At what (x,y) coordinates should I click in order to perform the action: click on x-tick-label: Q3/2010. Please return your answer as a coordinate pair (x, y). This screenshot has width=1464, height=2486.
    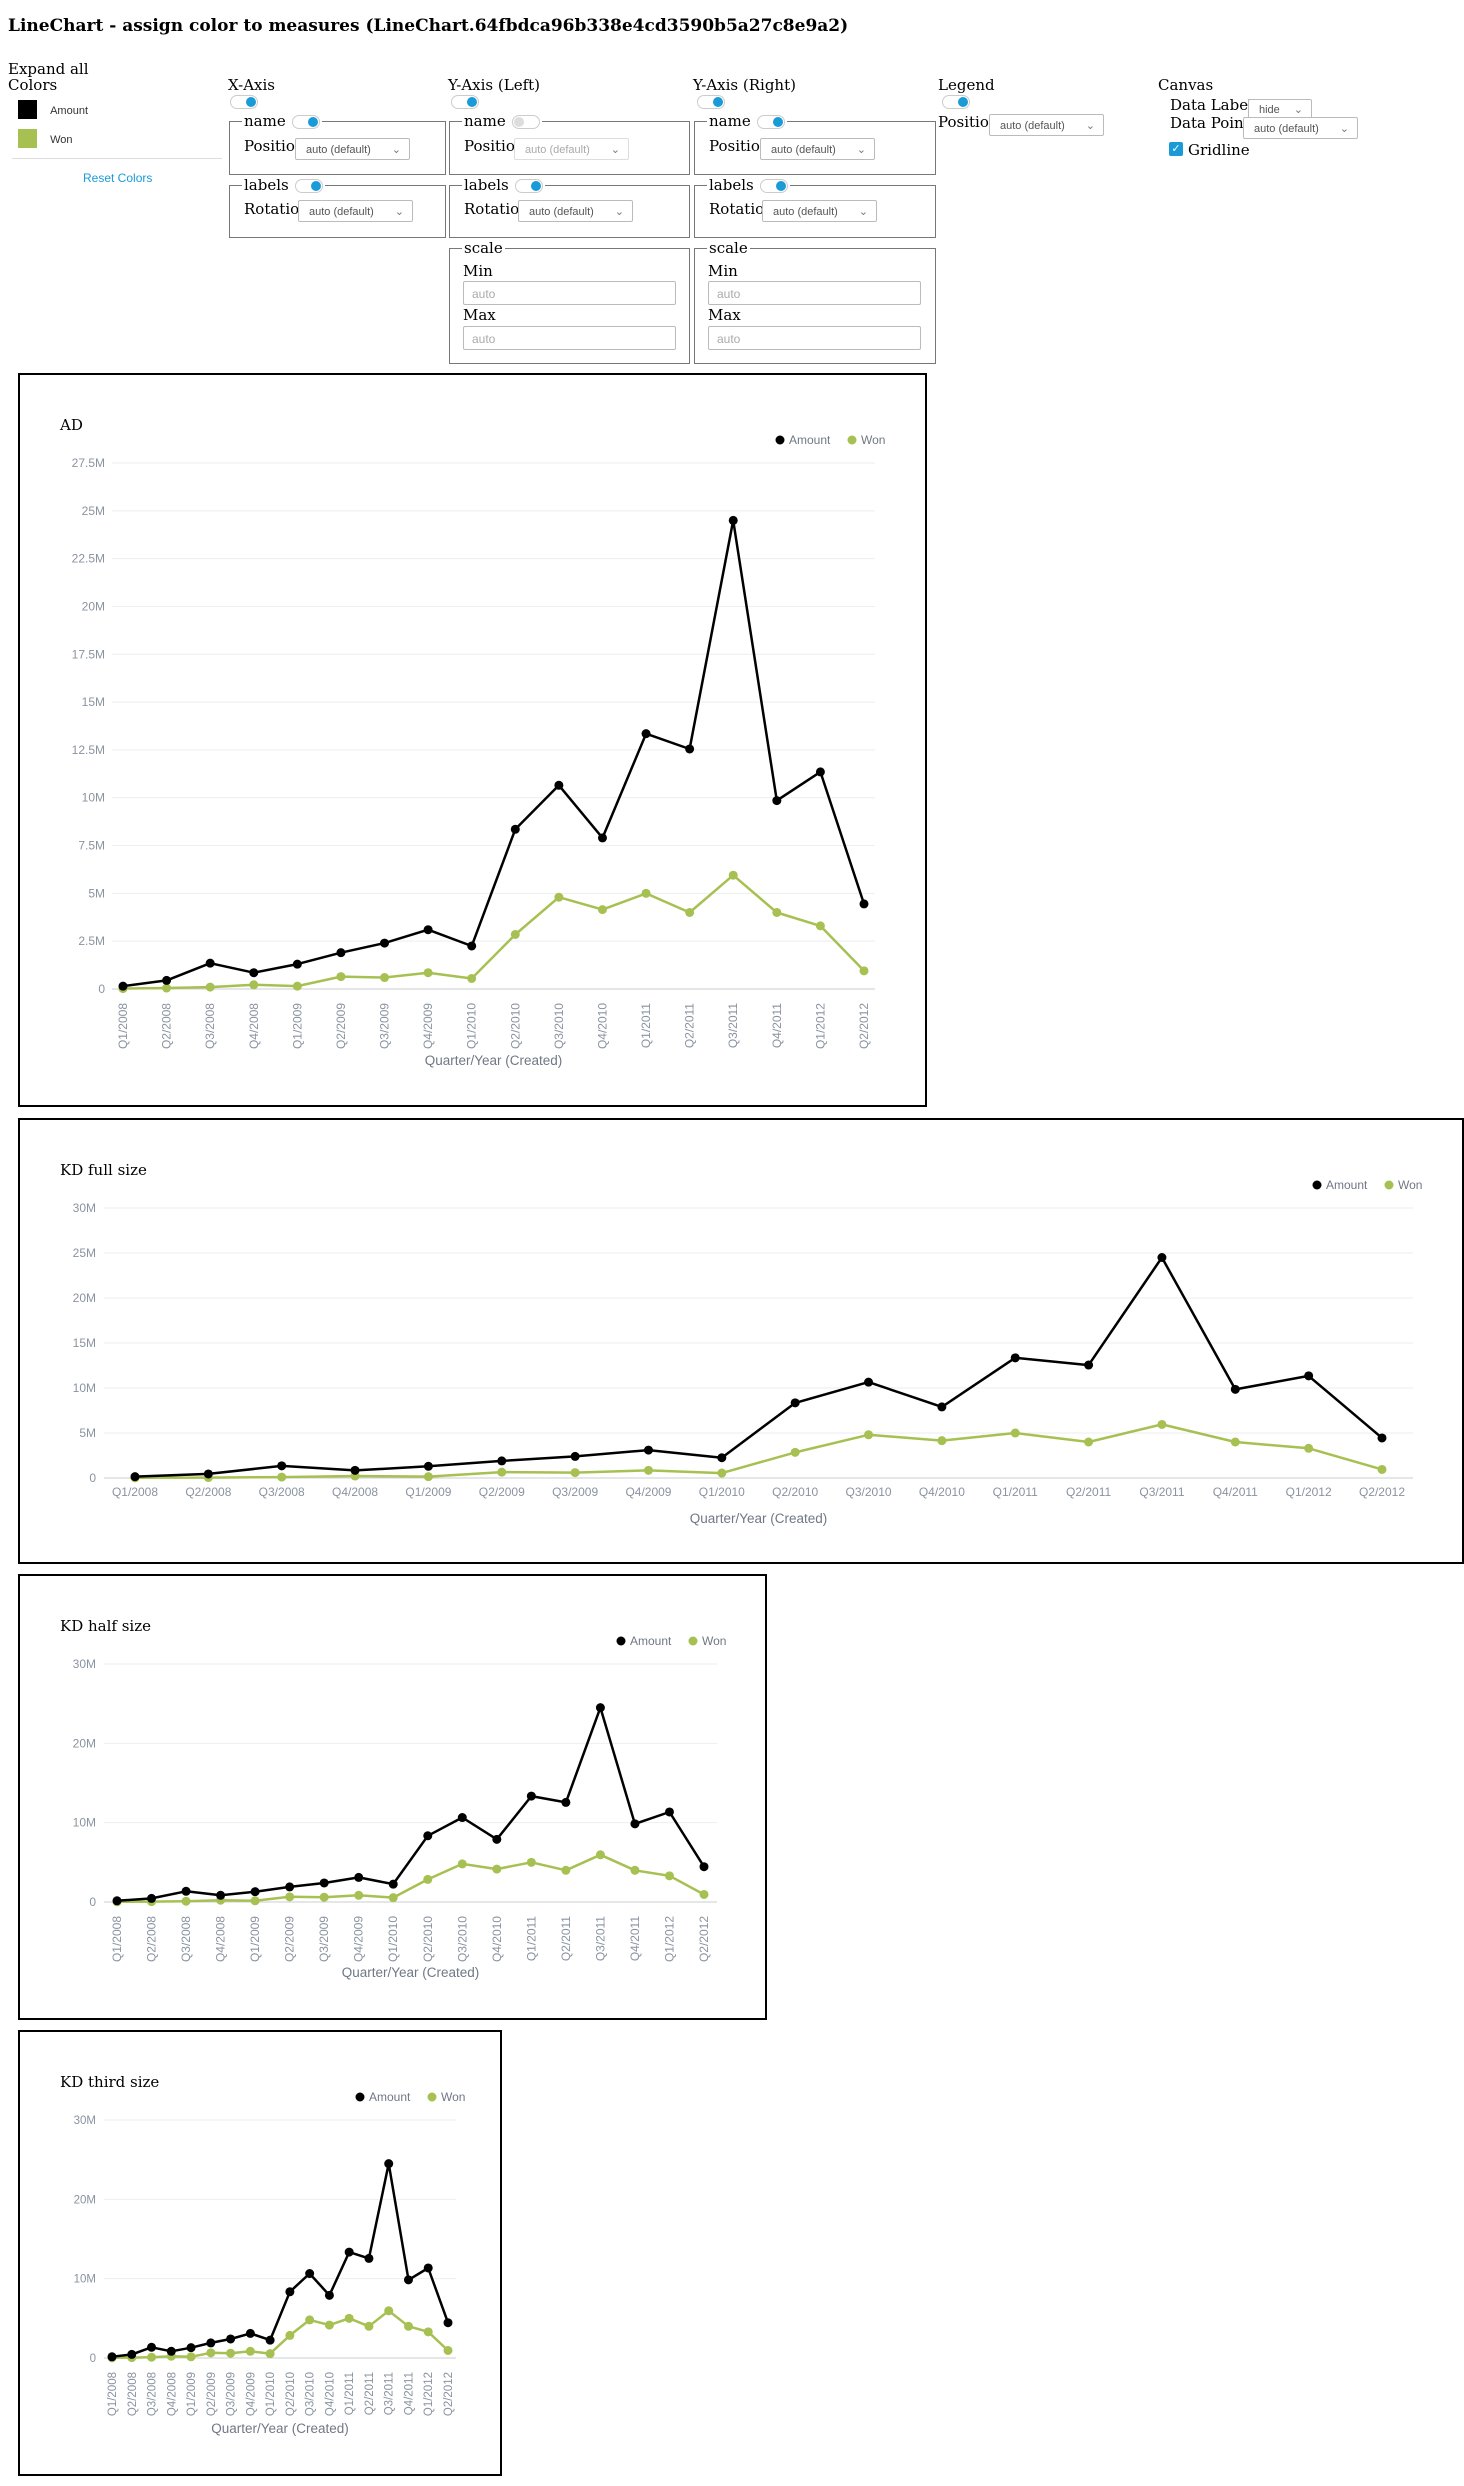
    Looking at the image, I should click on (869, 1492).